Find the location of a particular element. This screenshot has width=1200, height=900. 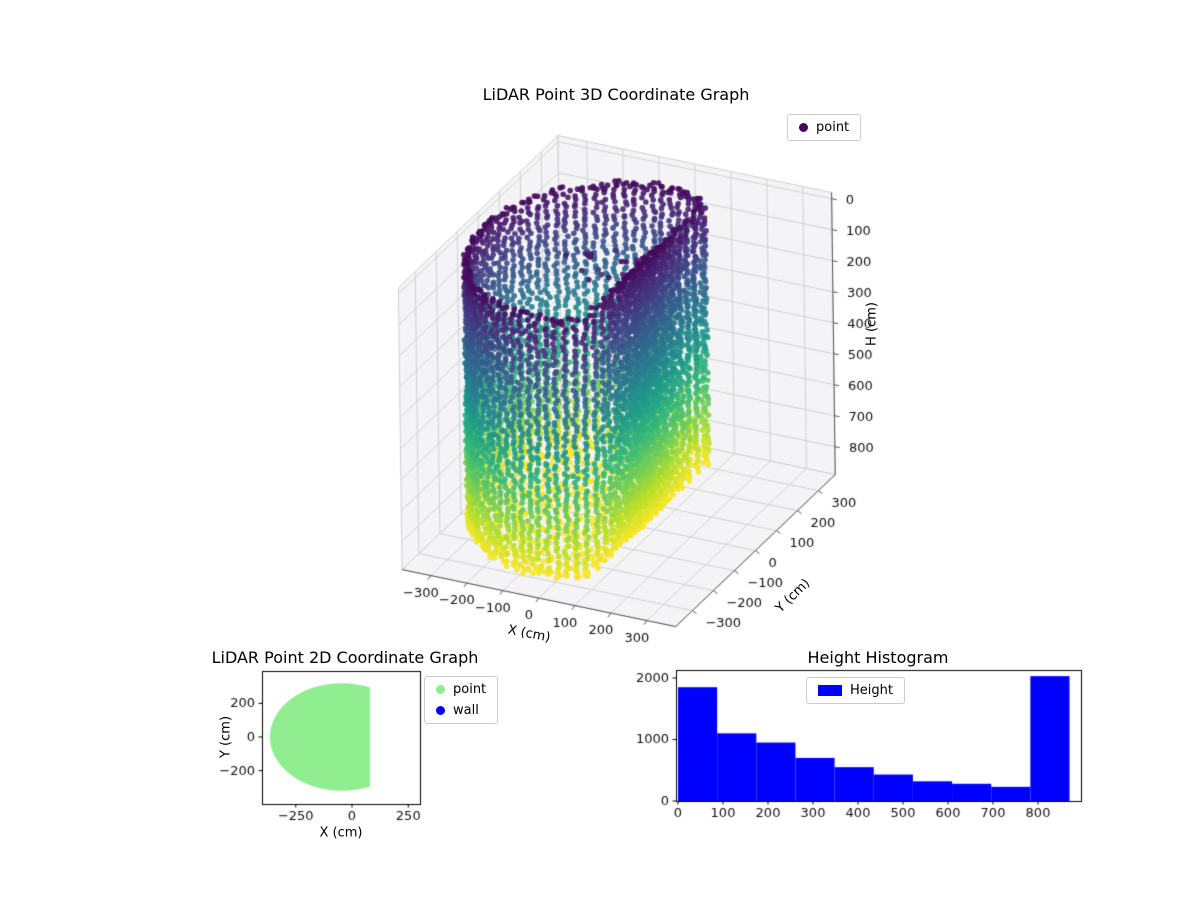

plot2d-title: LiDAR Point 2D Coordinate Graph is located at coordinates (345, 657).